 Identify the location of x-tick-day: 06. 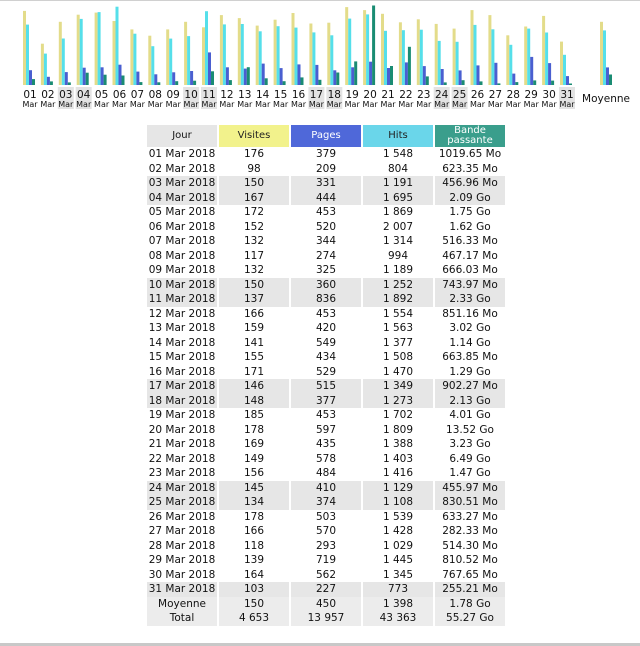
(120, 95).